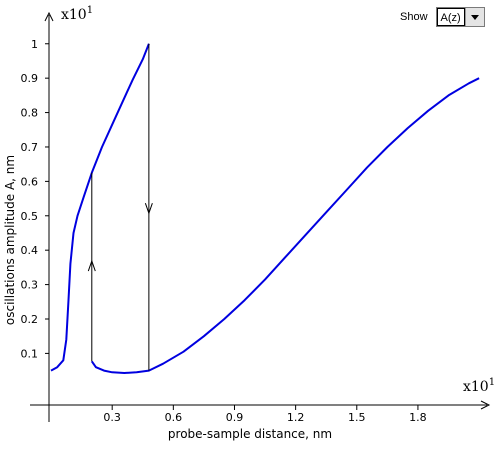  I want to click on transitions-group, so click(120, 207).